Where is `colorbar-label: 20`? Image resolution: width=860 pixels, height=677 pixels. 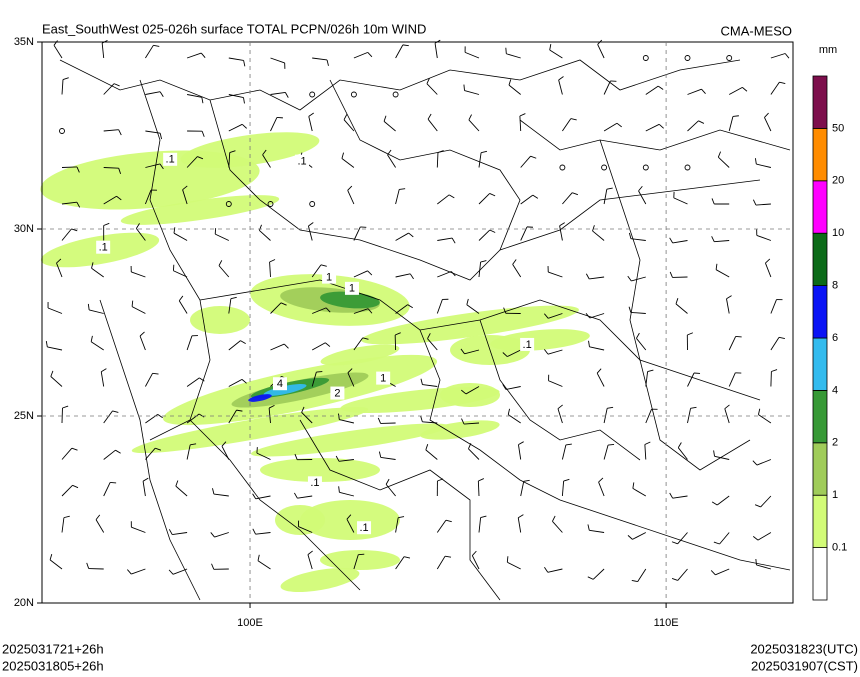 colorbar-label: 20 is located at coordinates (838, 181).